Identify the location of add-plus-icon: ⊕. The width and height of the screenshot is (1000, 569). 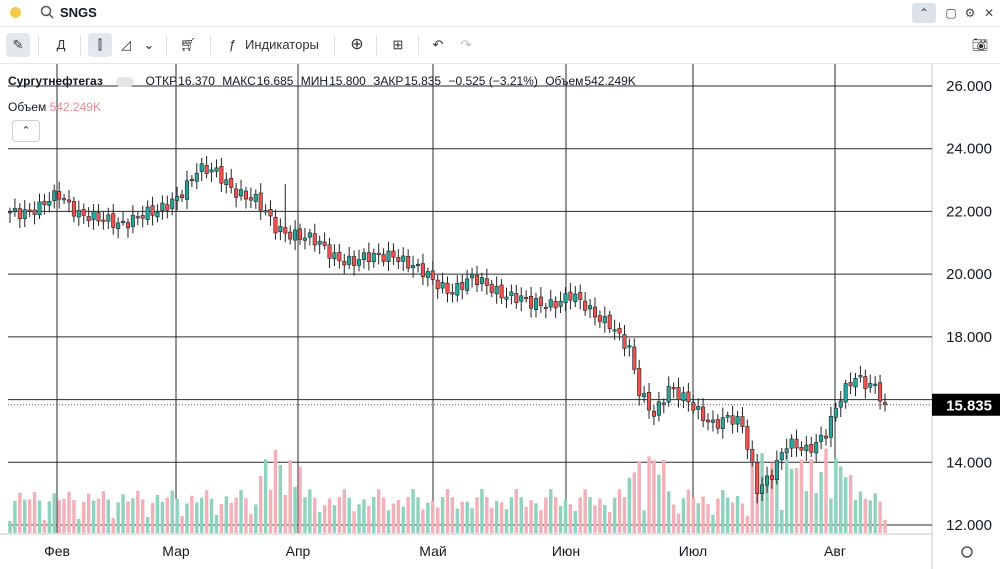
(357, 44).